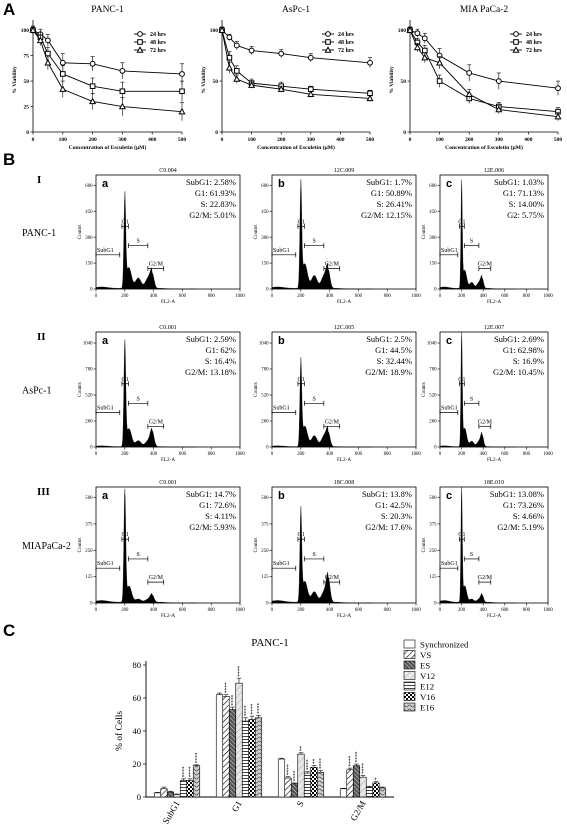  Describe the element at coordinates (528, 361) in the screenshot. I see `population-stat: S: 16.9%` at that location.